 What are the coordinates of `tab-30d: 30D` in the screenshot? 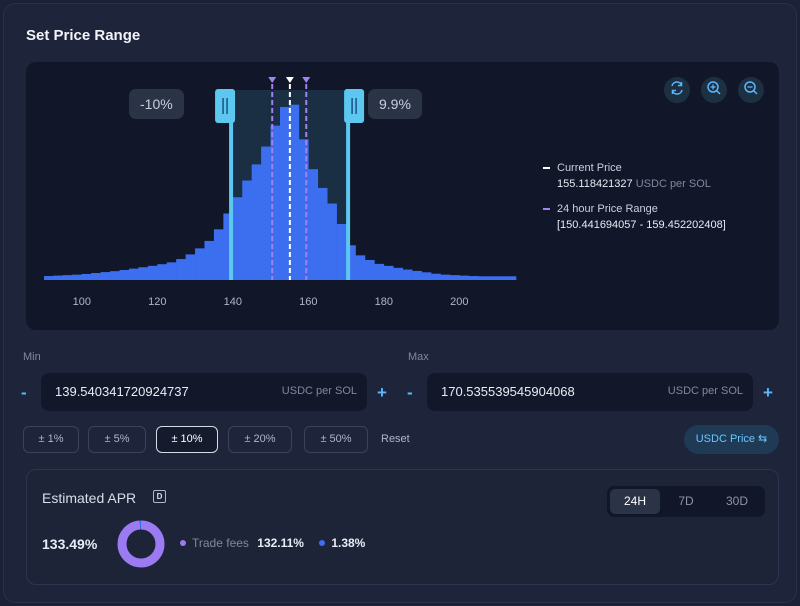 It's located at (736, 501).